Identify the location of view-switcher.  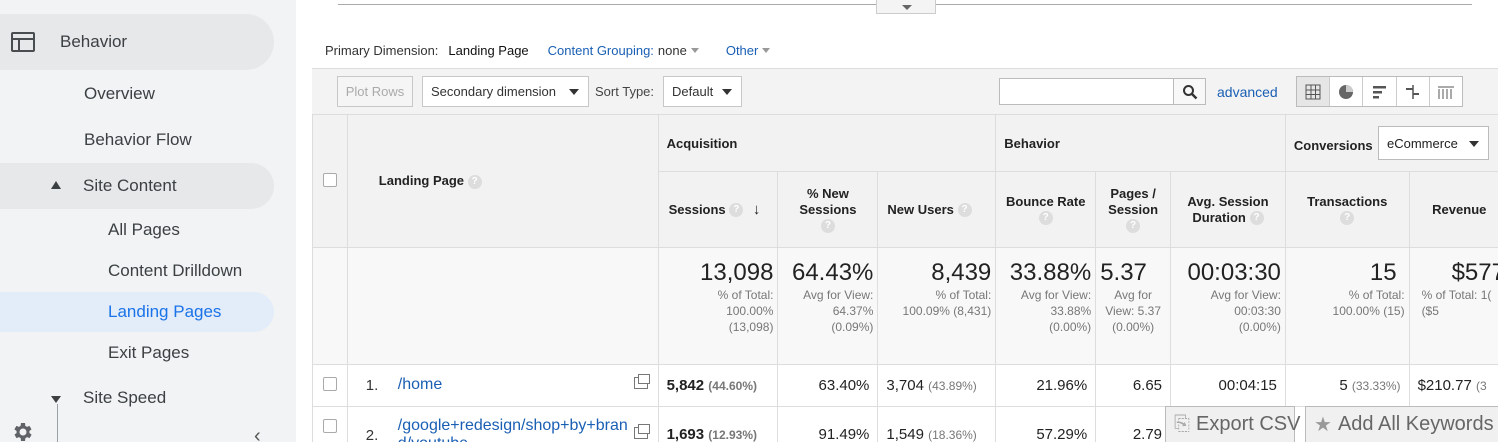
(1379, 91).